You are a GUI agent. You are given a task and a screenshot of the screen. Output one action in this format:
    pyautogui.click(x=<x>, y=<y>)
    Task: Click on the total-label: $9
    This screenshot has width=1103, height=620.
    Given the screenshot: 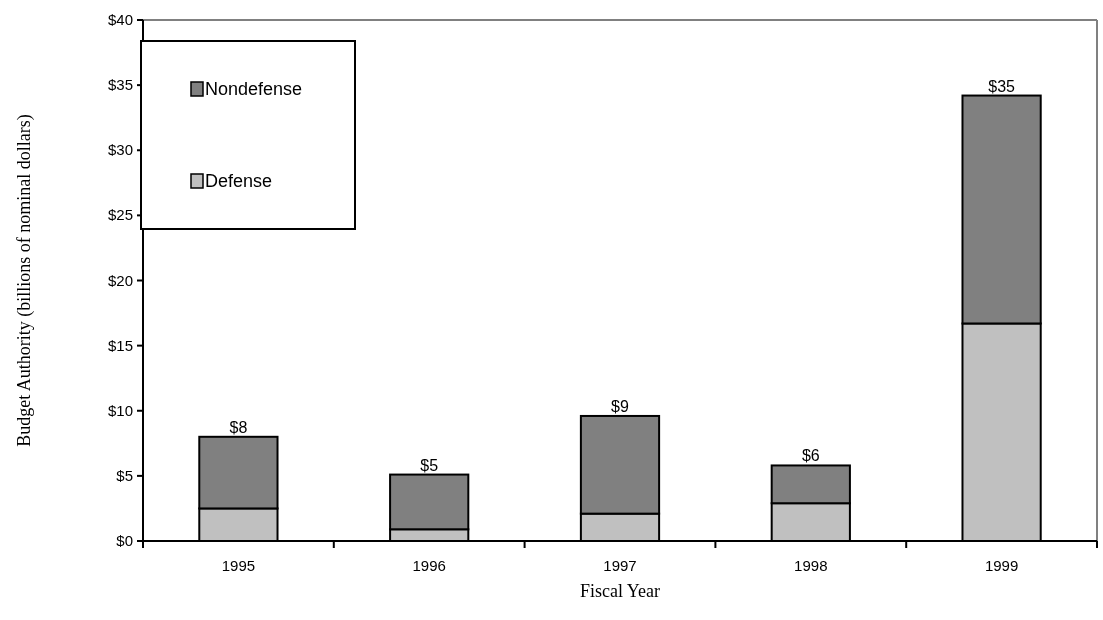 What is the action you would take?
    pyautogui.click(x=620, y=406)
    